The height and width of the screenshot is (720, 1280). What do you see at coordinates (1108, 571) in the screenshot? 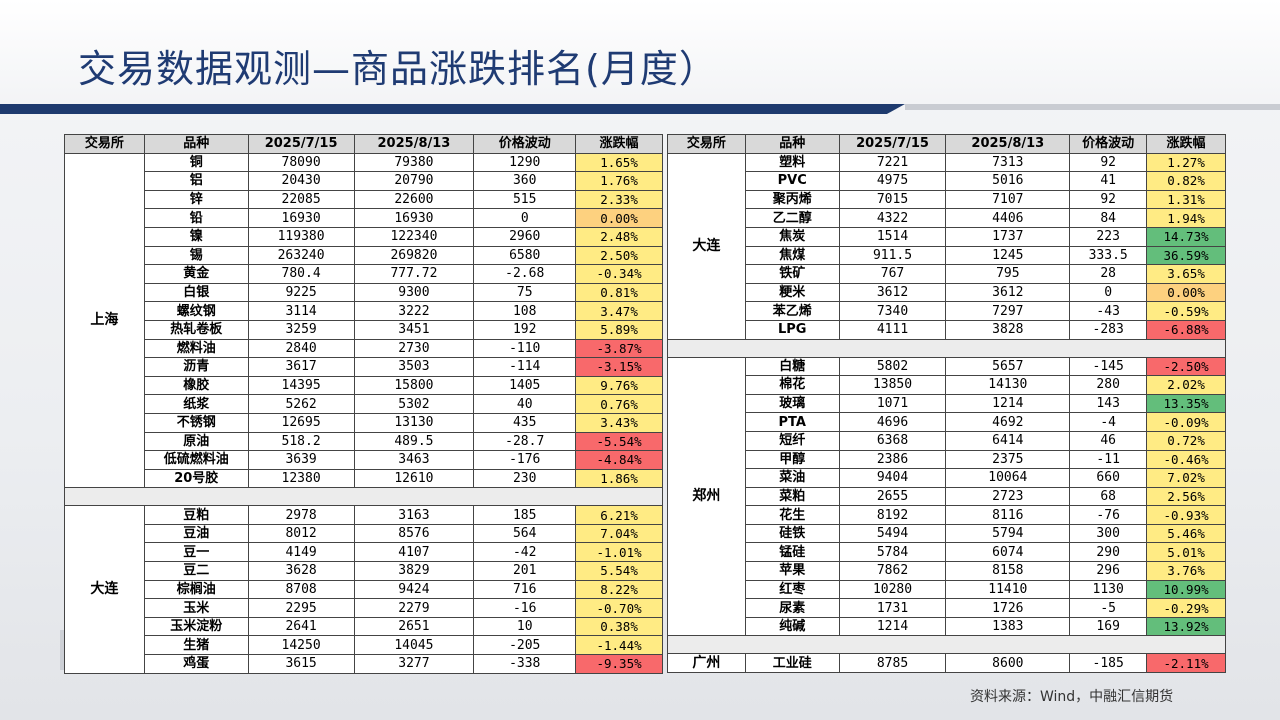
I see `price-change: 296` at bounding box center [1108, 571].